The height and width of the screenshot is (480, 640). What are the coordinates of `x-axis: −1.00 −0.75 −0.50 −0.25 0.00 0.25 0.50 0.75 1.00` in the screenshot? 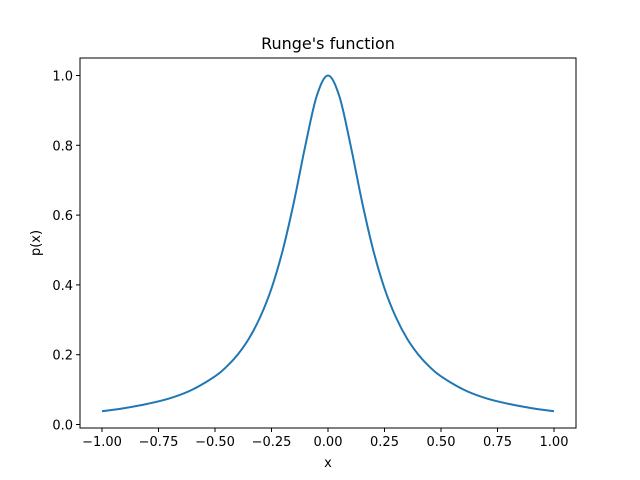 It's located at (325, 439).